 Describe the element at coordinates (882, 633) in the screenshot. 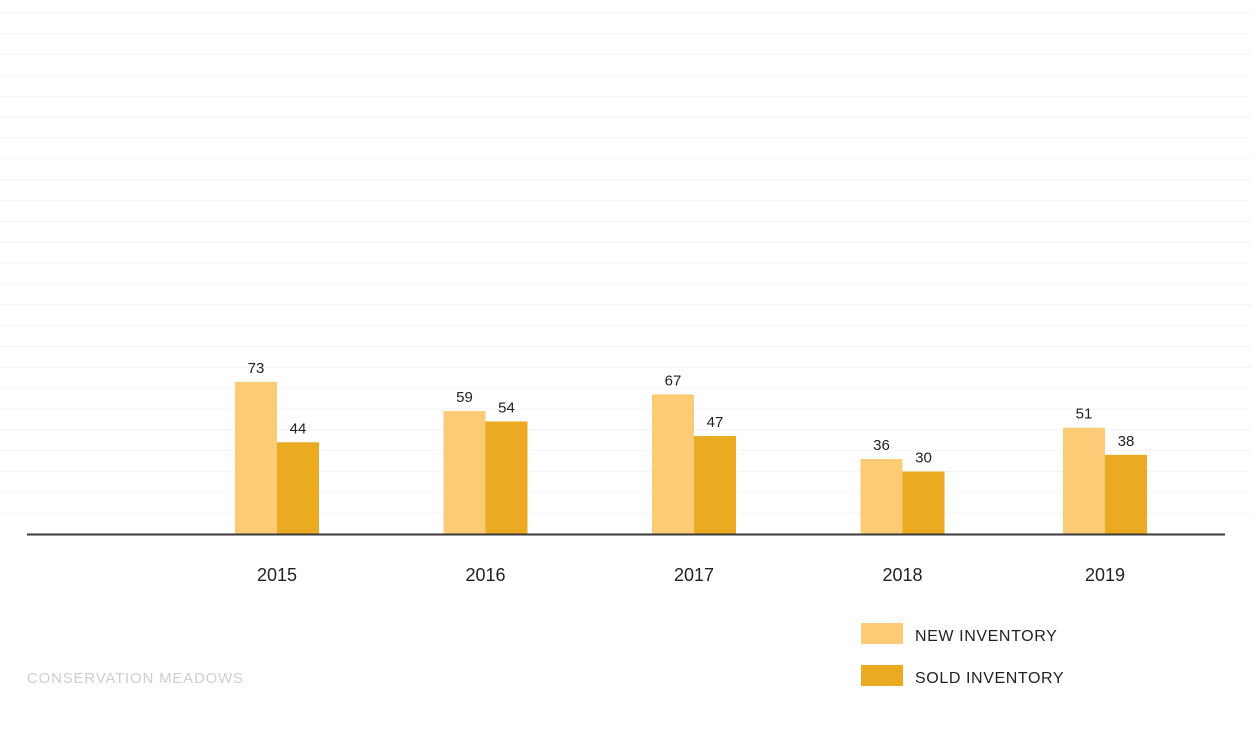

I see `legend-swatch-new-inventory` at that location.